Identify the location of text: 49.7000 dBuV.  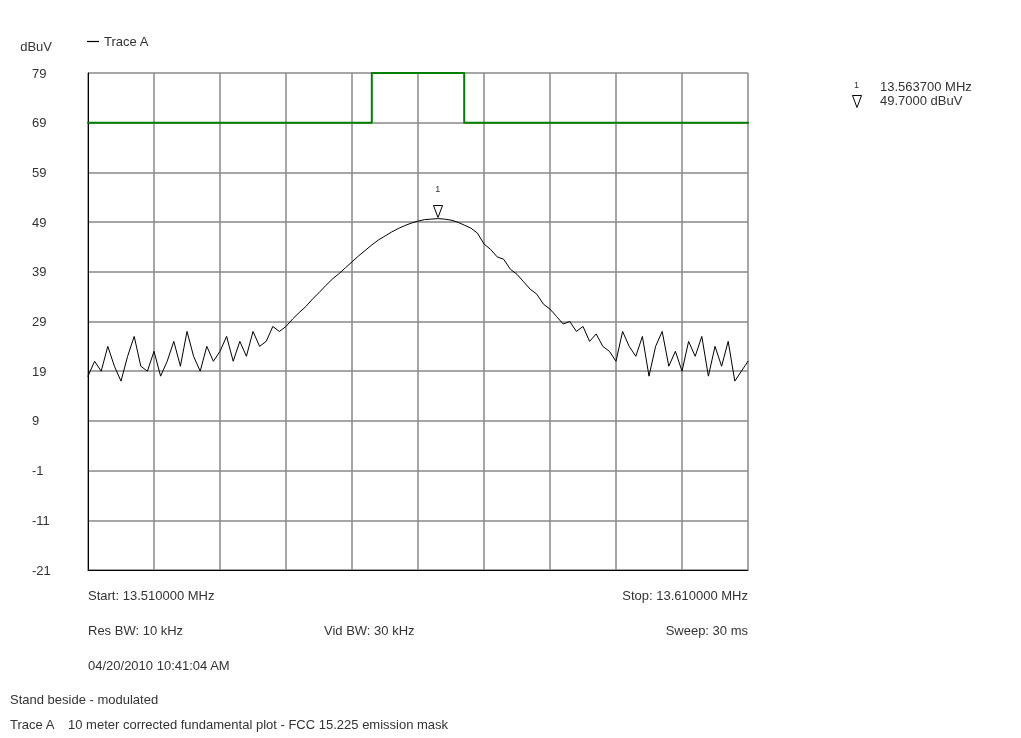
(921, 100).